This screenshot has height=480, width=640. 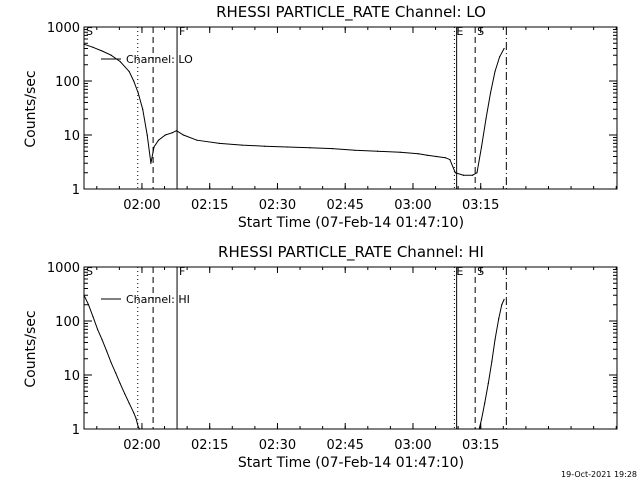 What do you see at coordinates (76, 430) in the screenshot?
I see `y-tick-label: 1` at bounding box center [76, 430].